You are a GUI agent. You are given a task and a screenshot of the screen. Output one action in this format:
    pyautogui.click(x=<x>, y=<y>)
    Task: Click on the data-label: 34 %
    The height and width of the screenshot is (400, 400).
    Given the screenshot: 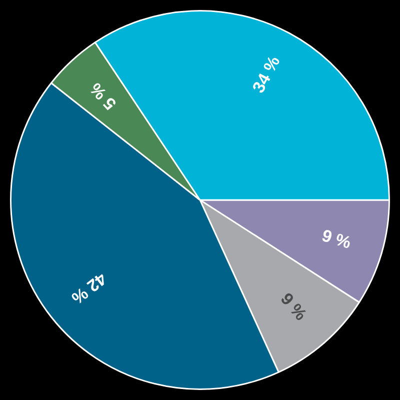 What is the action you would take?
    pyautogui.click(x=266, y=74)
    